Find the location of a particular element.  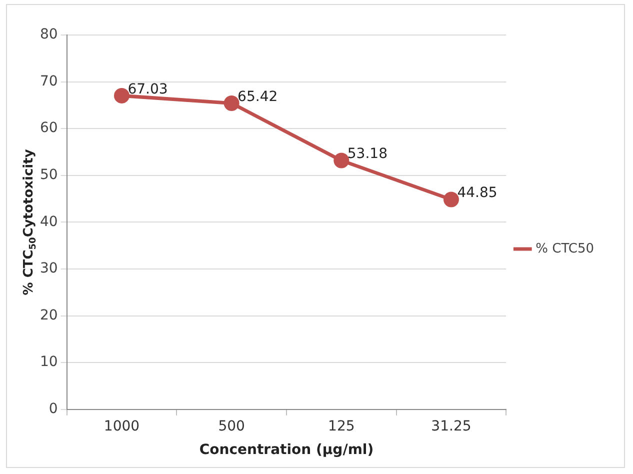

x-axis-title: Concentration (µg/ml) is located at coordinates (286, 450).